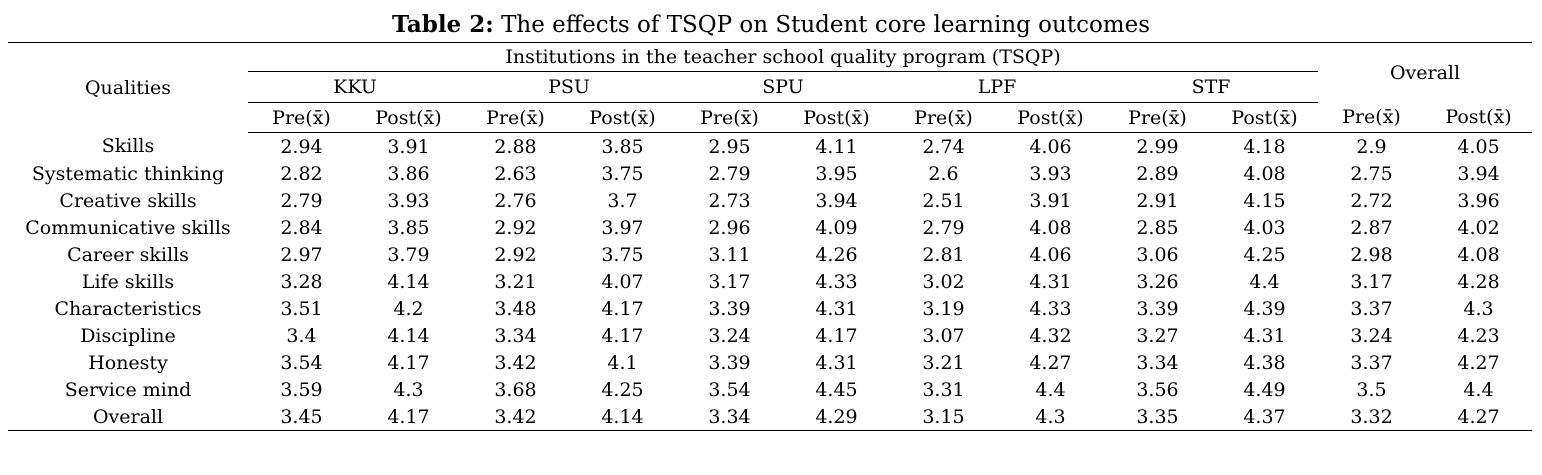 The image size is (1542, 475). What do you see at coordinates (515, 335) in the screenshot?
I see `pre-mean-cell: 3.34` at bounding box center [515, 335].